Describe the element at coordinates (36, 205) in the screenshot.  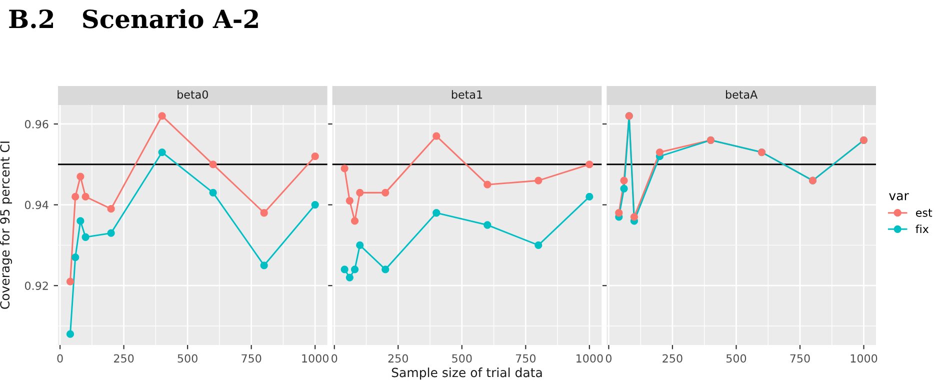
I see `y-tick-label: 0.94` at that location.